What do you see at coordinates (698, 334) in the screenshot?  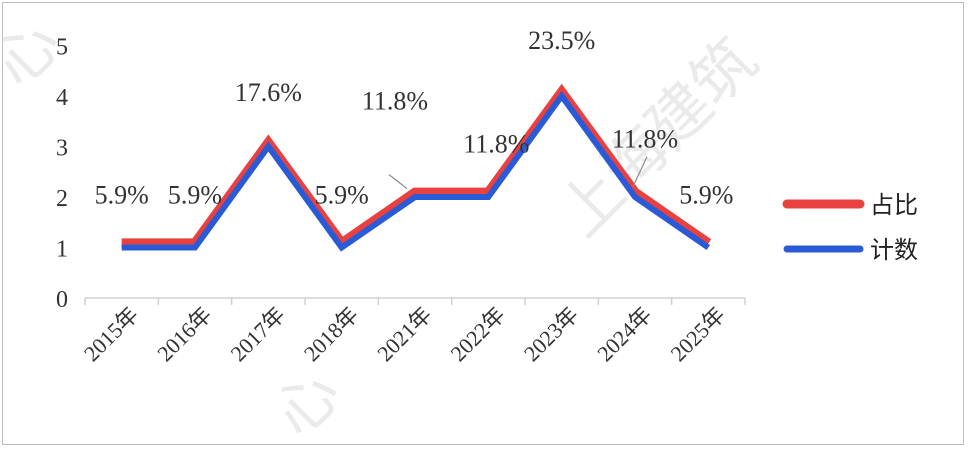 I see `x-tick-label: 2025年` at bounding box center [698, 334].